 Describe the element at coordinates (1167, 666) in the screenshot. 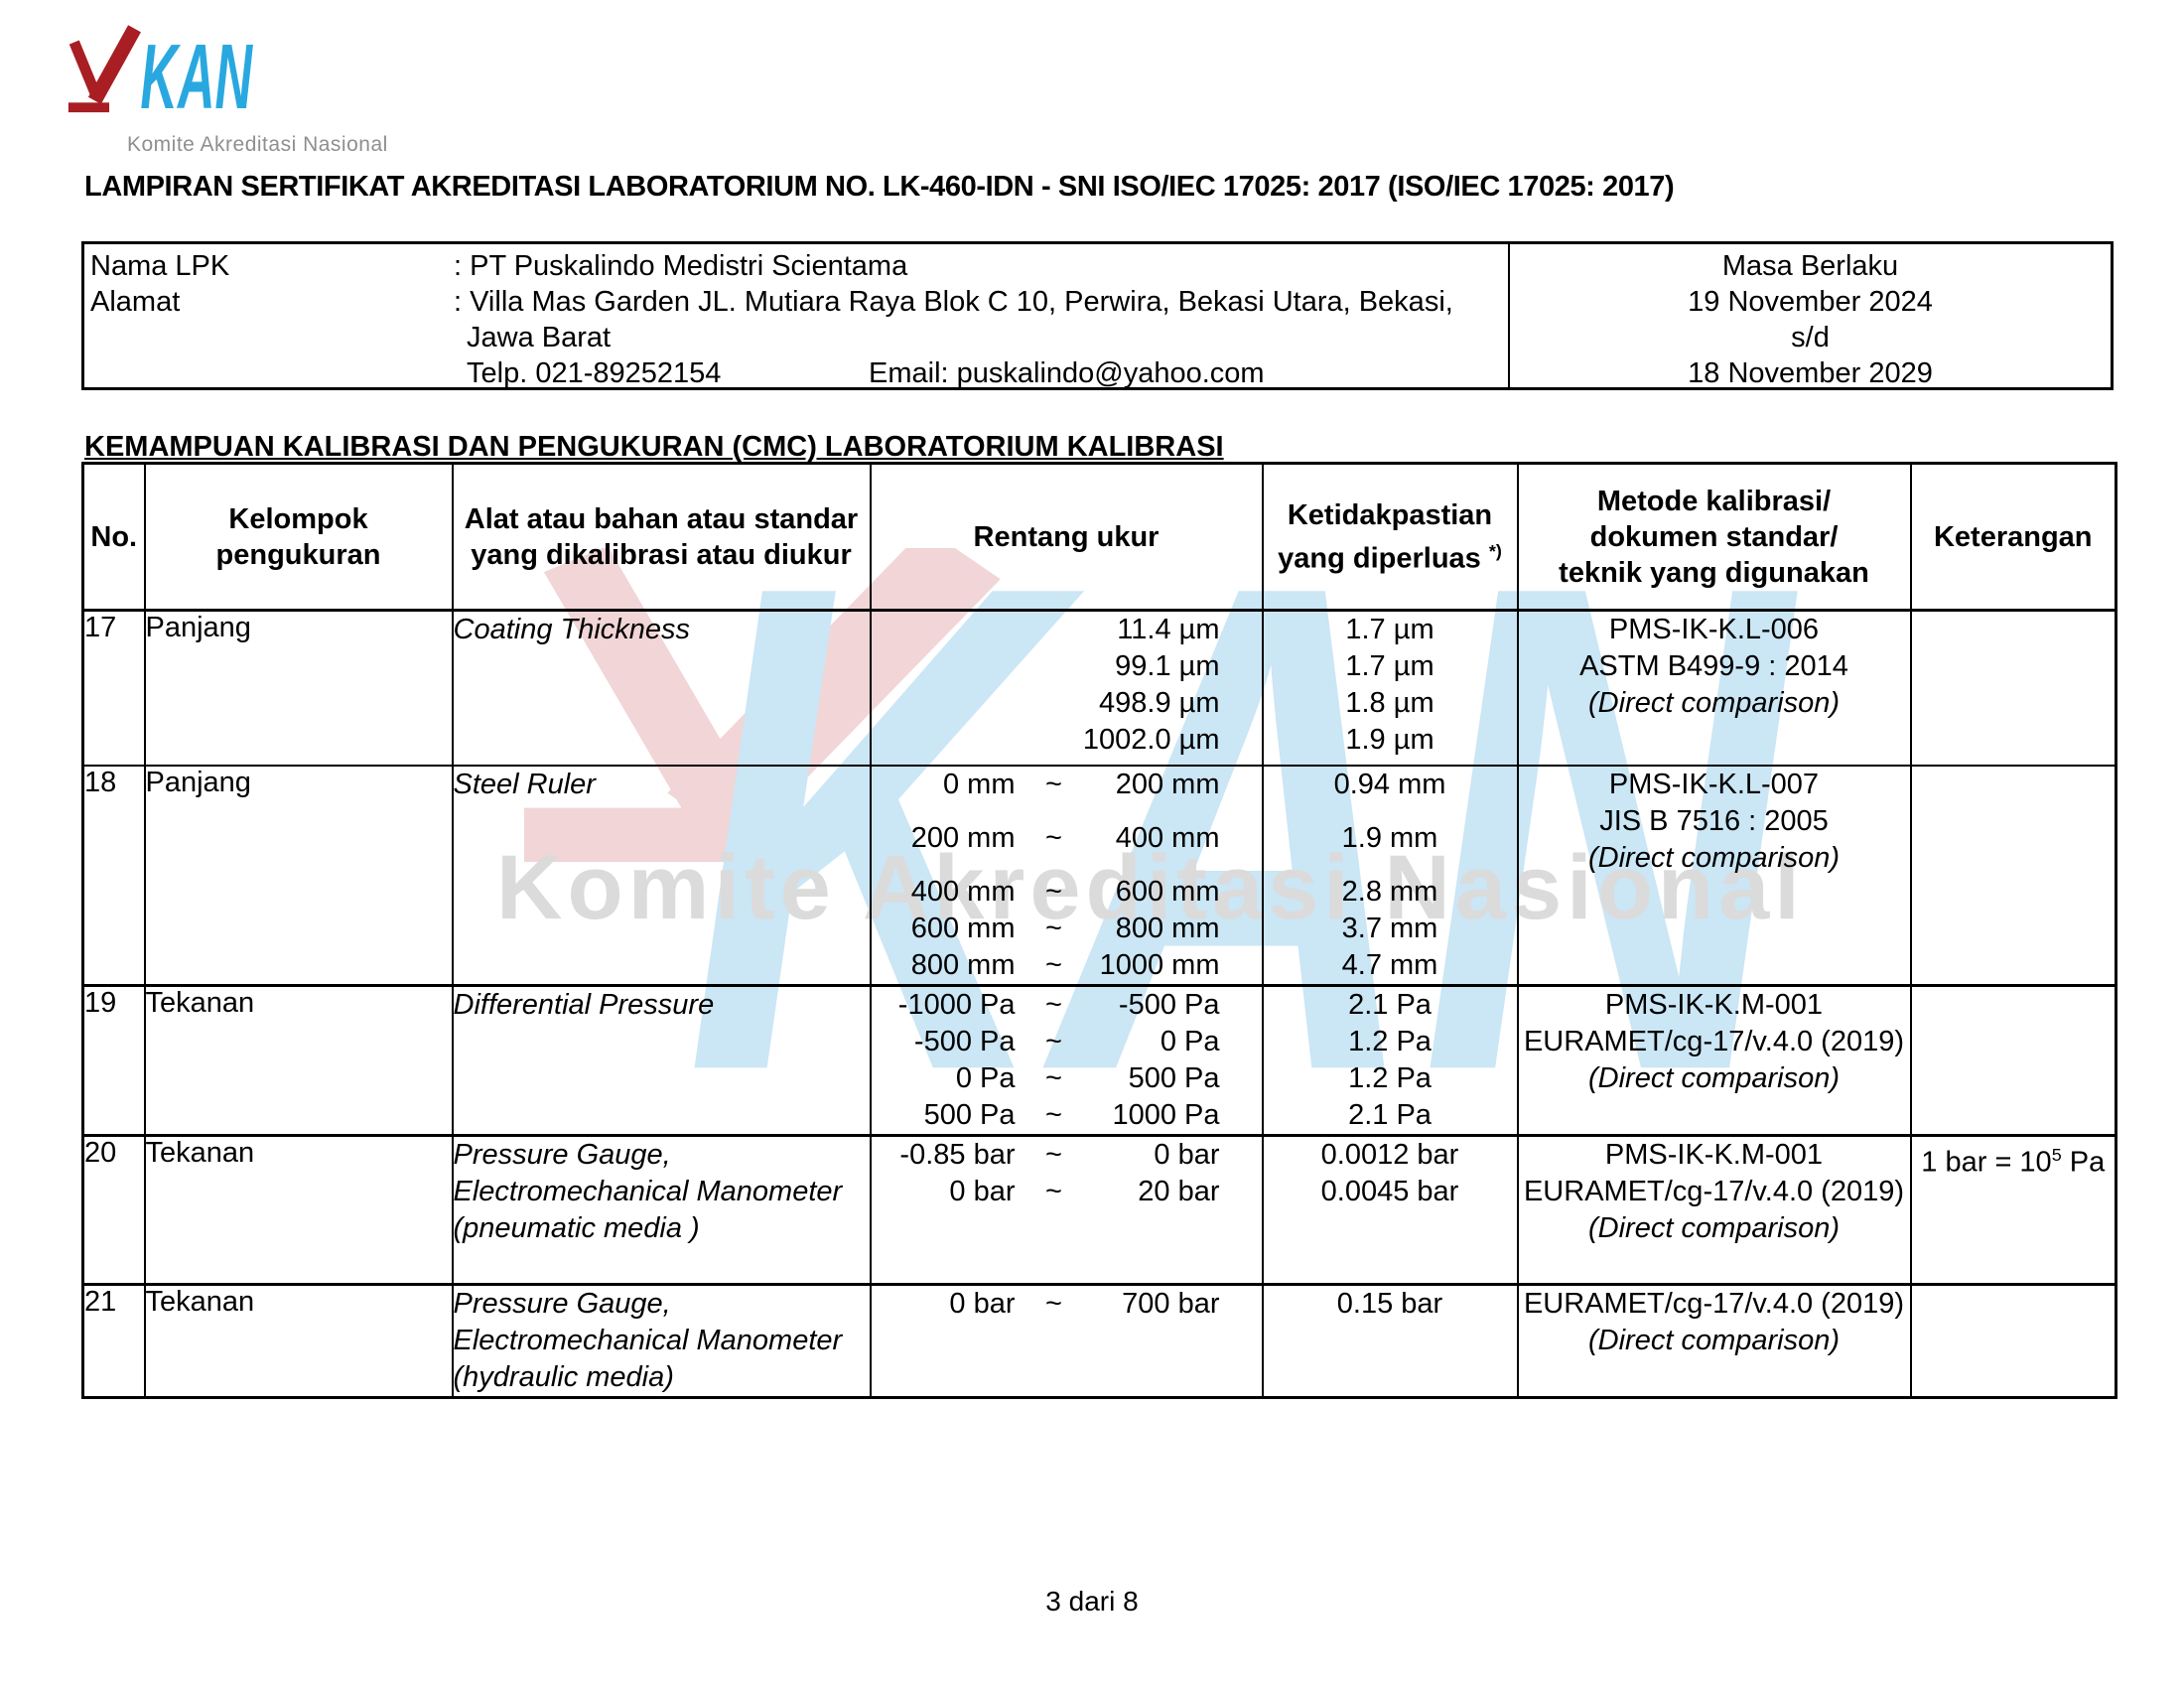

I see `range-value: 99.1 µm` at that location.